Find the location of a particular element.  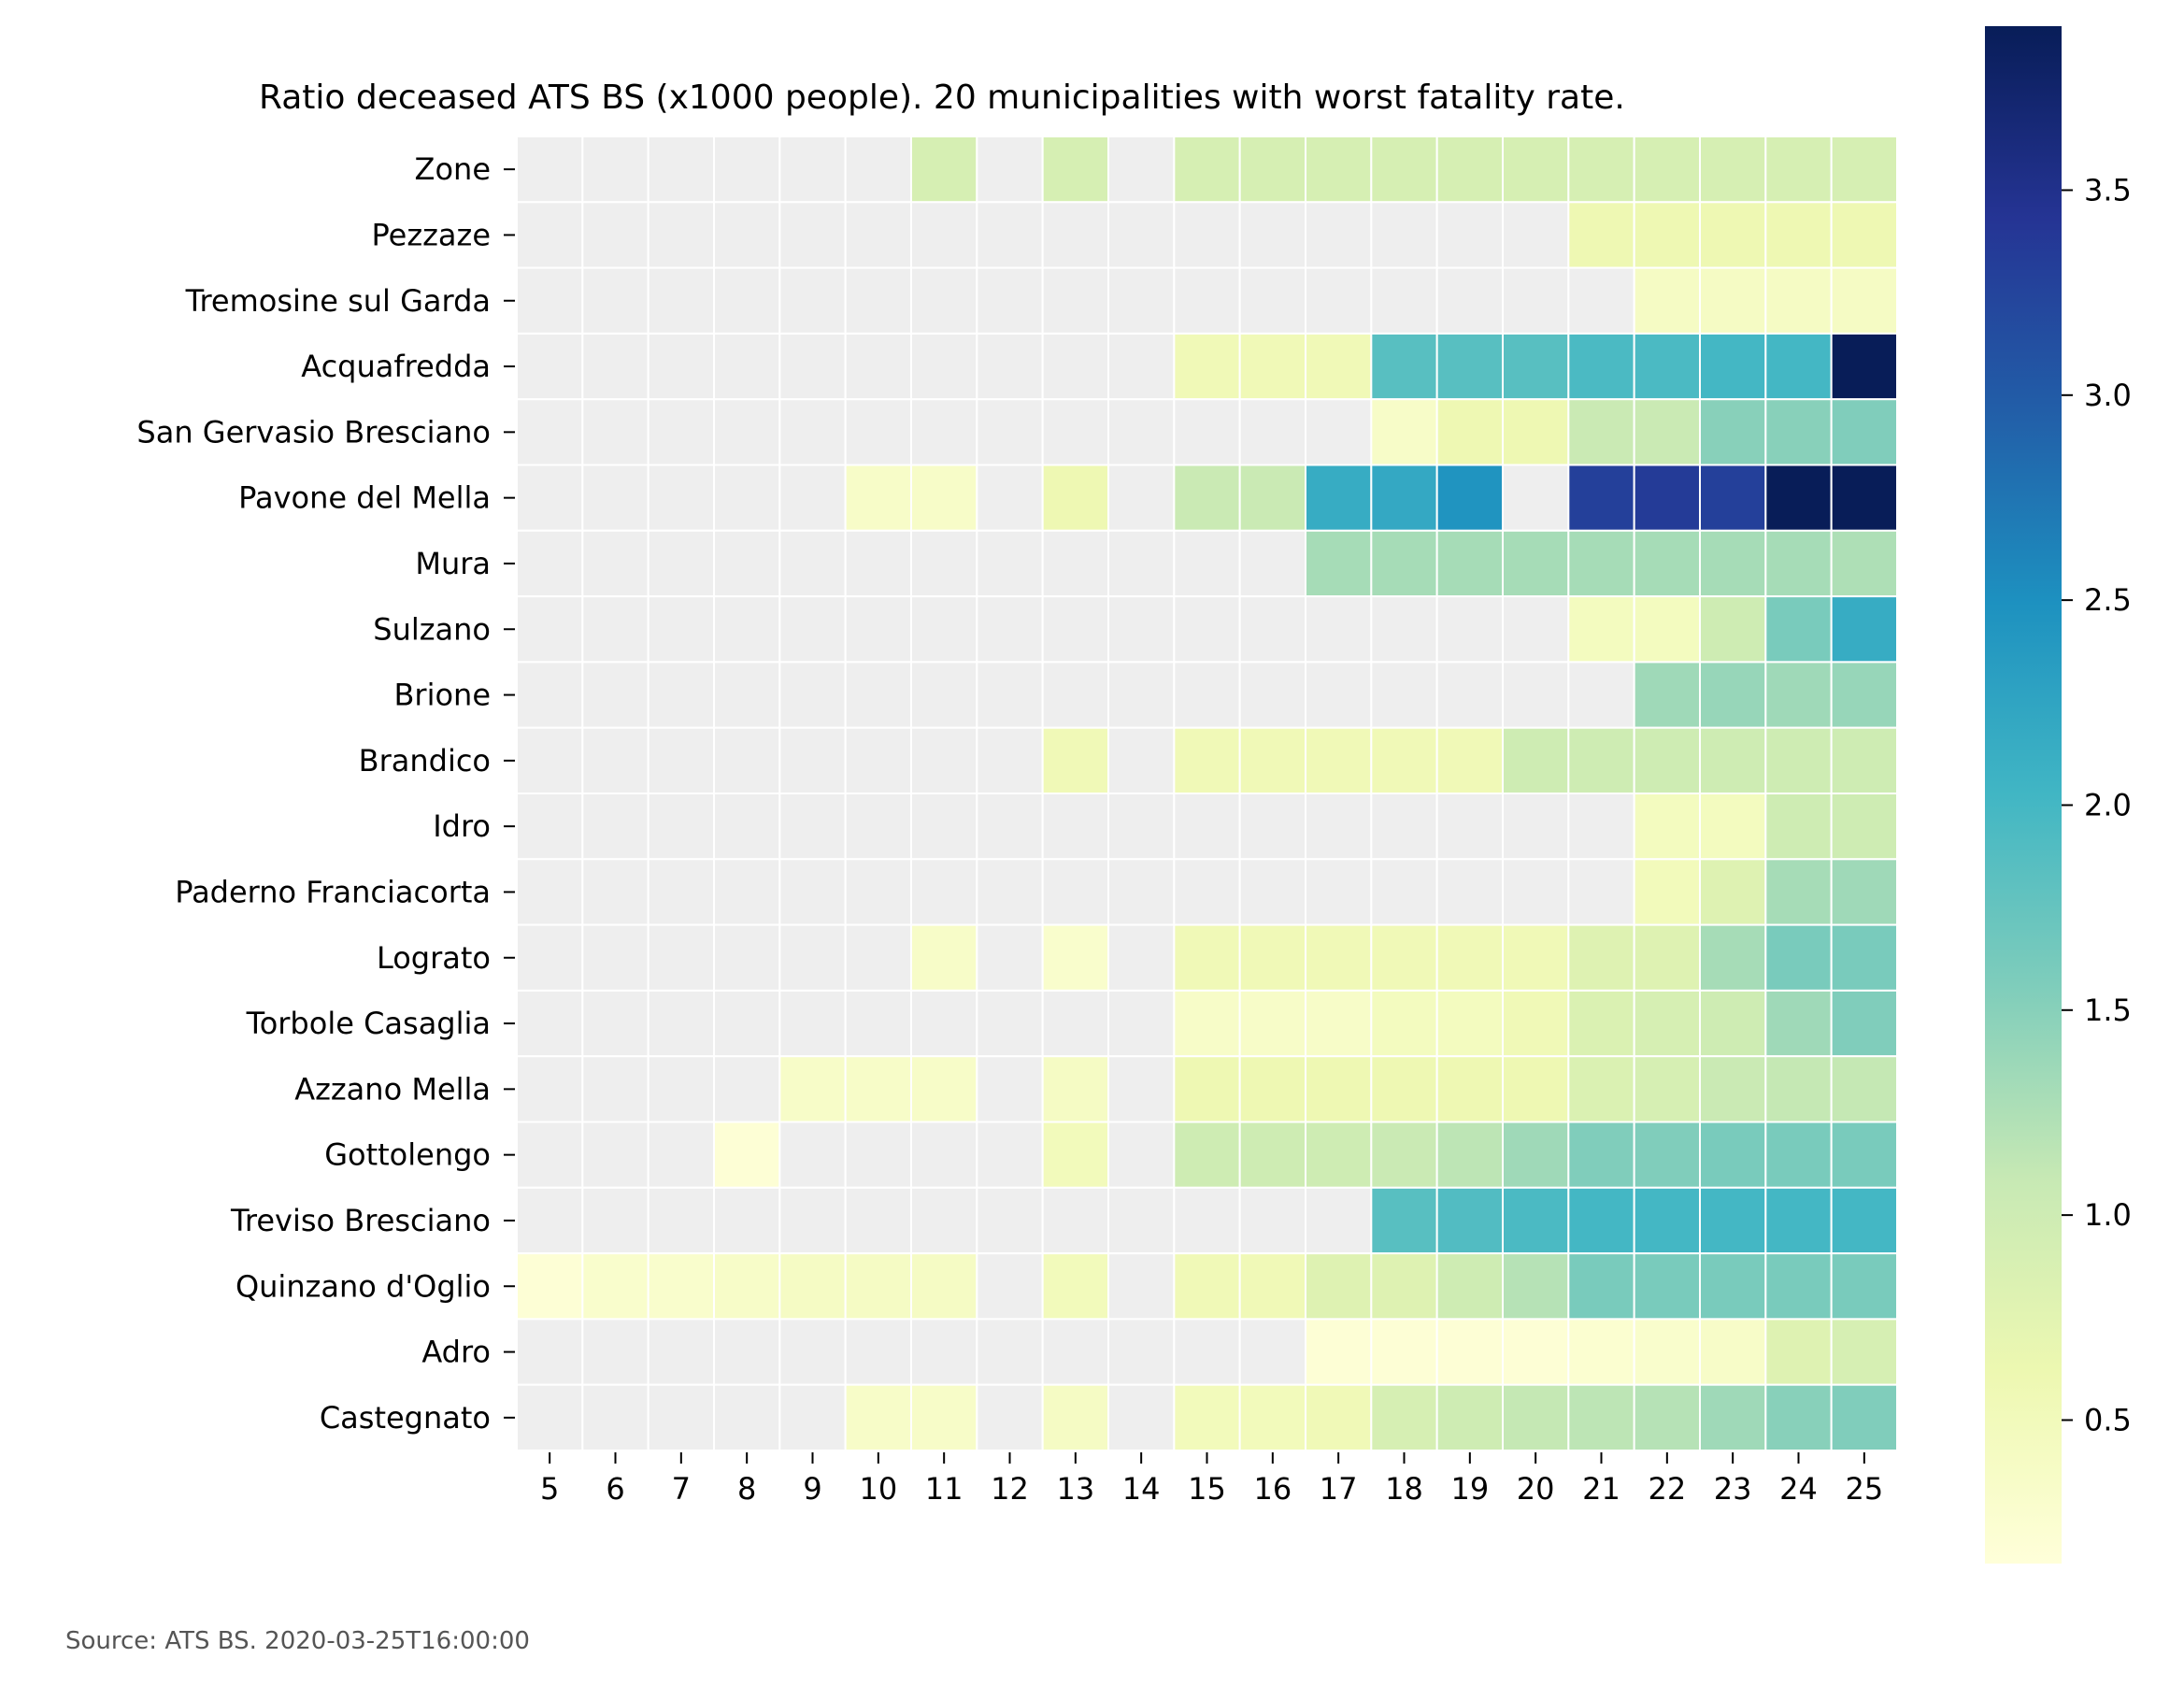

x-tick-label: 20 is located at coordinates (1536, 1489).